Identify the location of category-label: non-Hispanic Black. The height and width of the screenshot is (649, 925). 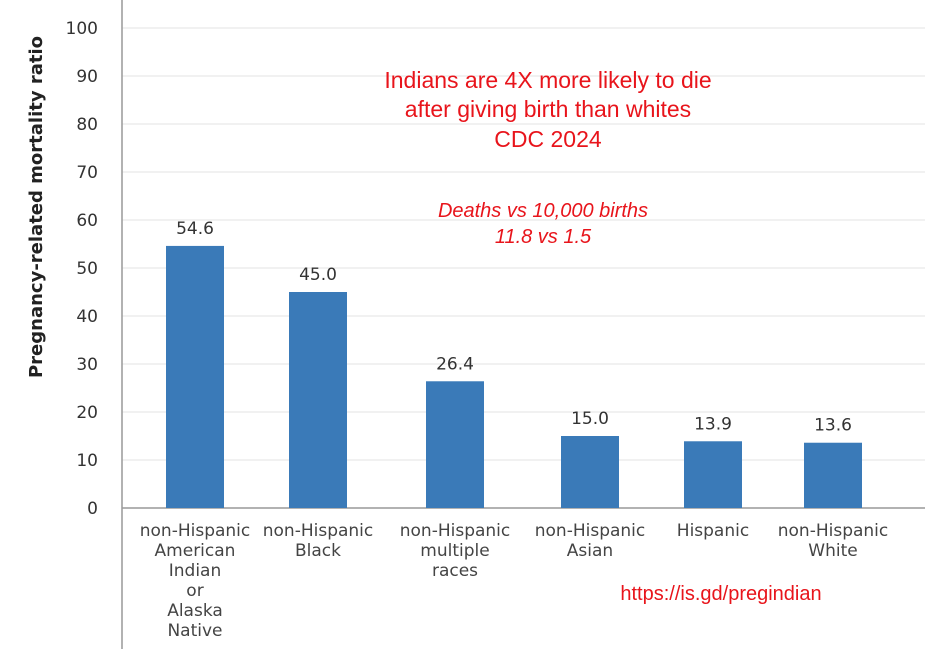
(318, 541).